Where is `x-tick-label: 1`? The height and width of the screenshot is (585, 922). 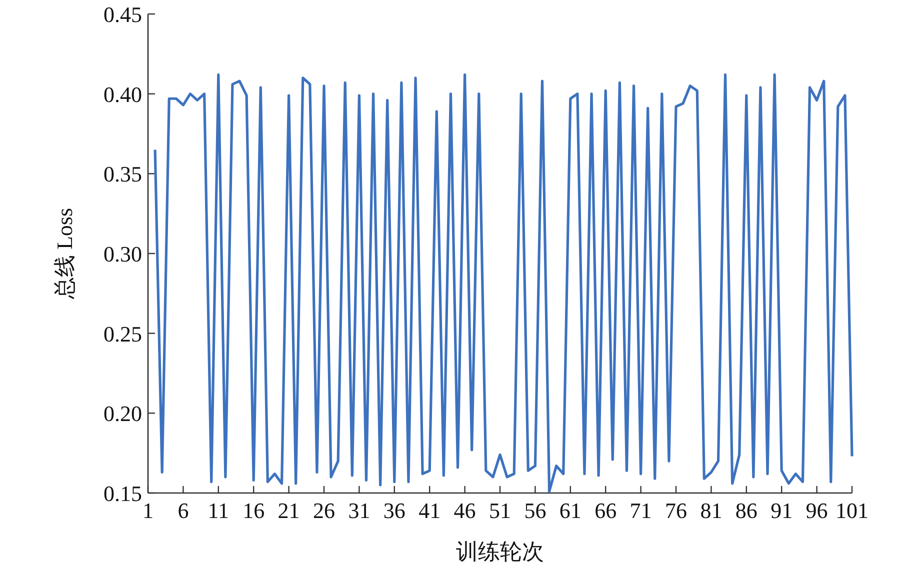
x-tick-label: 1 is located at coordinates (148, 510).